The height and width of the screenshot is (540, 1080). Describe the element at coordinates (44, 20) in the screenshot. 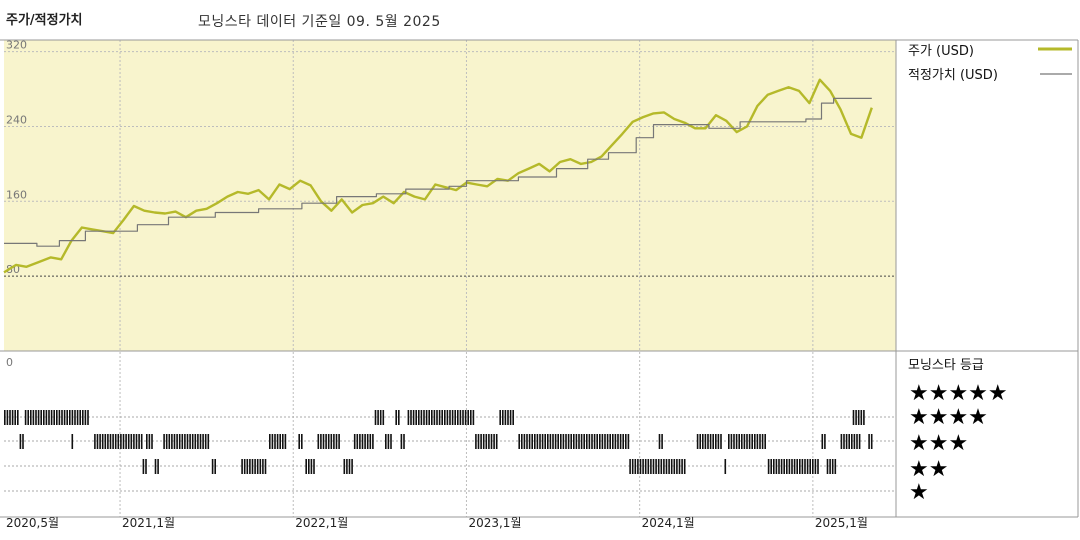

I see `chart-title: 주가/적정가치` at that location.